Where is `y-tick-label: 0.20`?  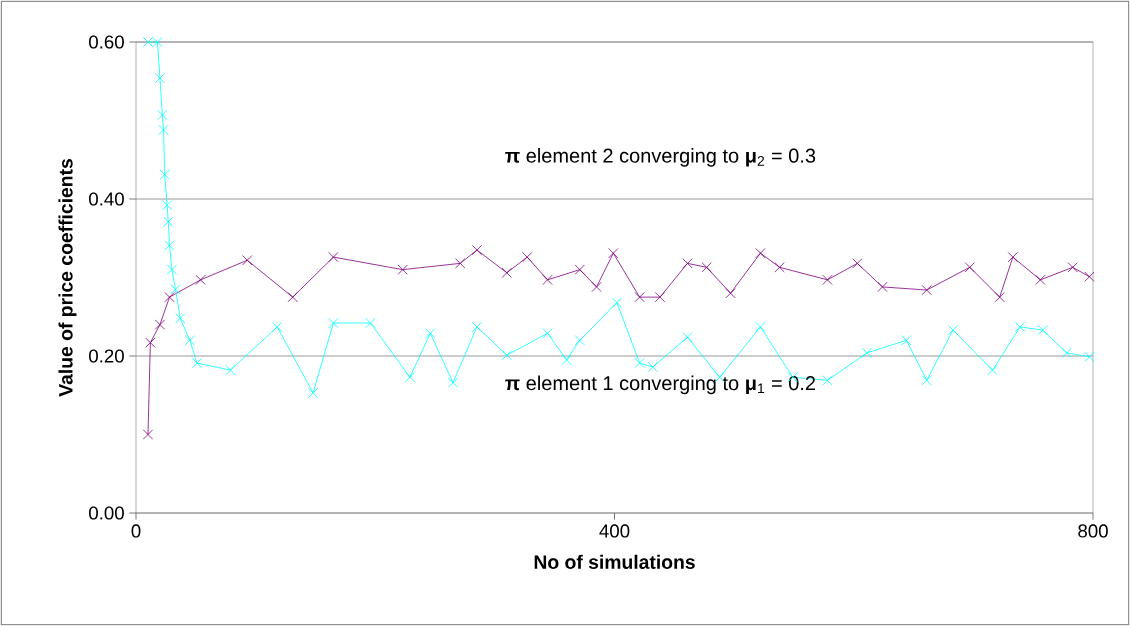
y-tick-label: 0.20 is located at coordinates (106, 356).